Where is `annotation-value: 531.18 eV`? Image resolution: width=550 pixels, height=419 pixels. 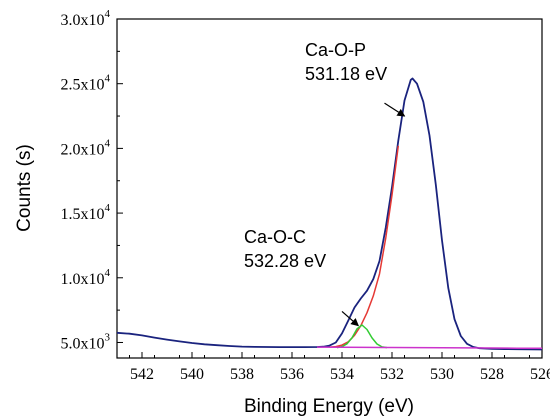
annotation-value: 531.18 eV is located at coordinates (346, 74).